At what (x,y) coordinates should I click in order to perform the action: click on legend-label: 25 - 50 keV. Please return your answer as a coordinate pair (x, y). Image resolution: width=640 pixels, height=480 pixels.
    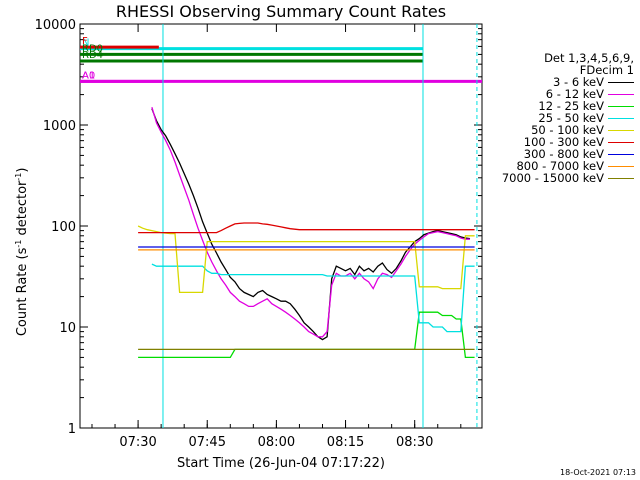
    Looking at the image, I should click on (571, 118).